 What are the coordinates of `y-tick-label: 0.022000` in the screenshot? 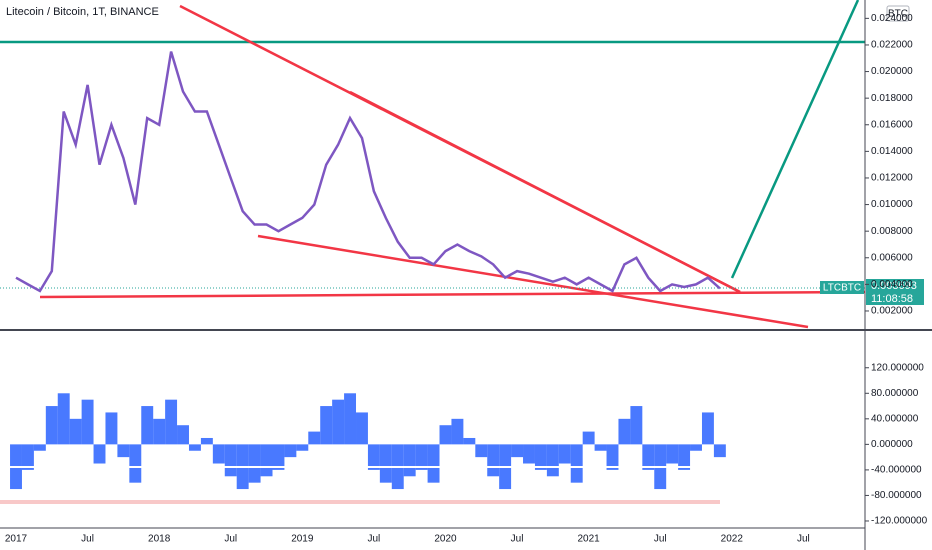 It's located at (892, 45).